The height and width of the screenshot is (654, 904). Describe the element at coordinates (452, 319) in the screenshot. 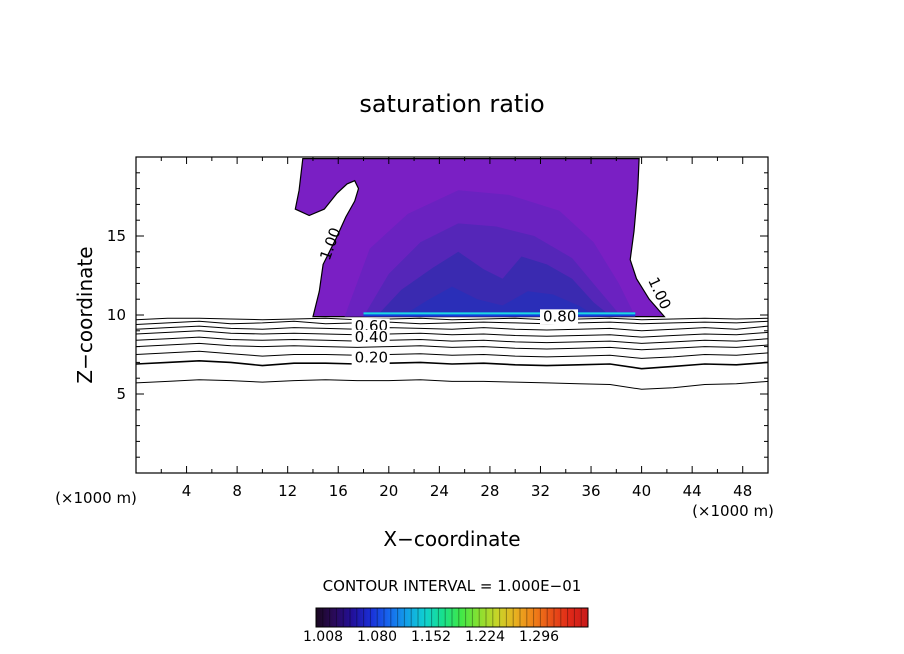

I see `contour-line-0.9` at that location.